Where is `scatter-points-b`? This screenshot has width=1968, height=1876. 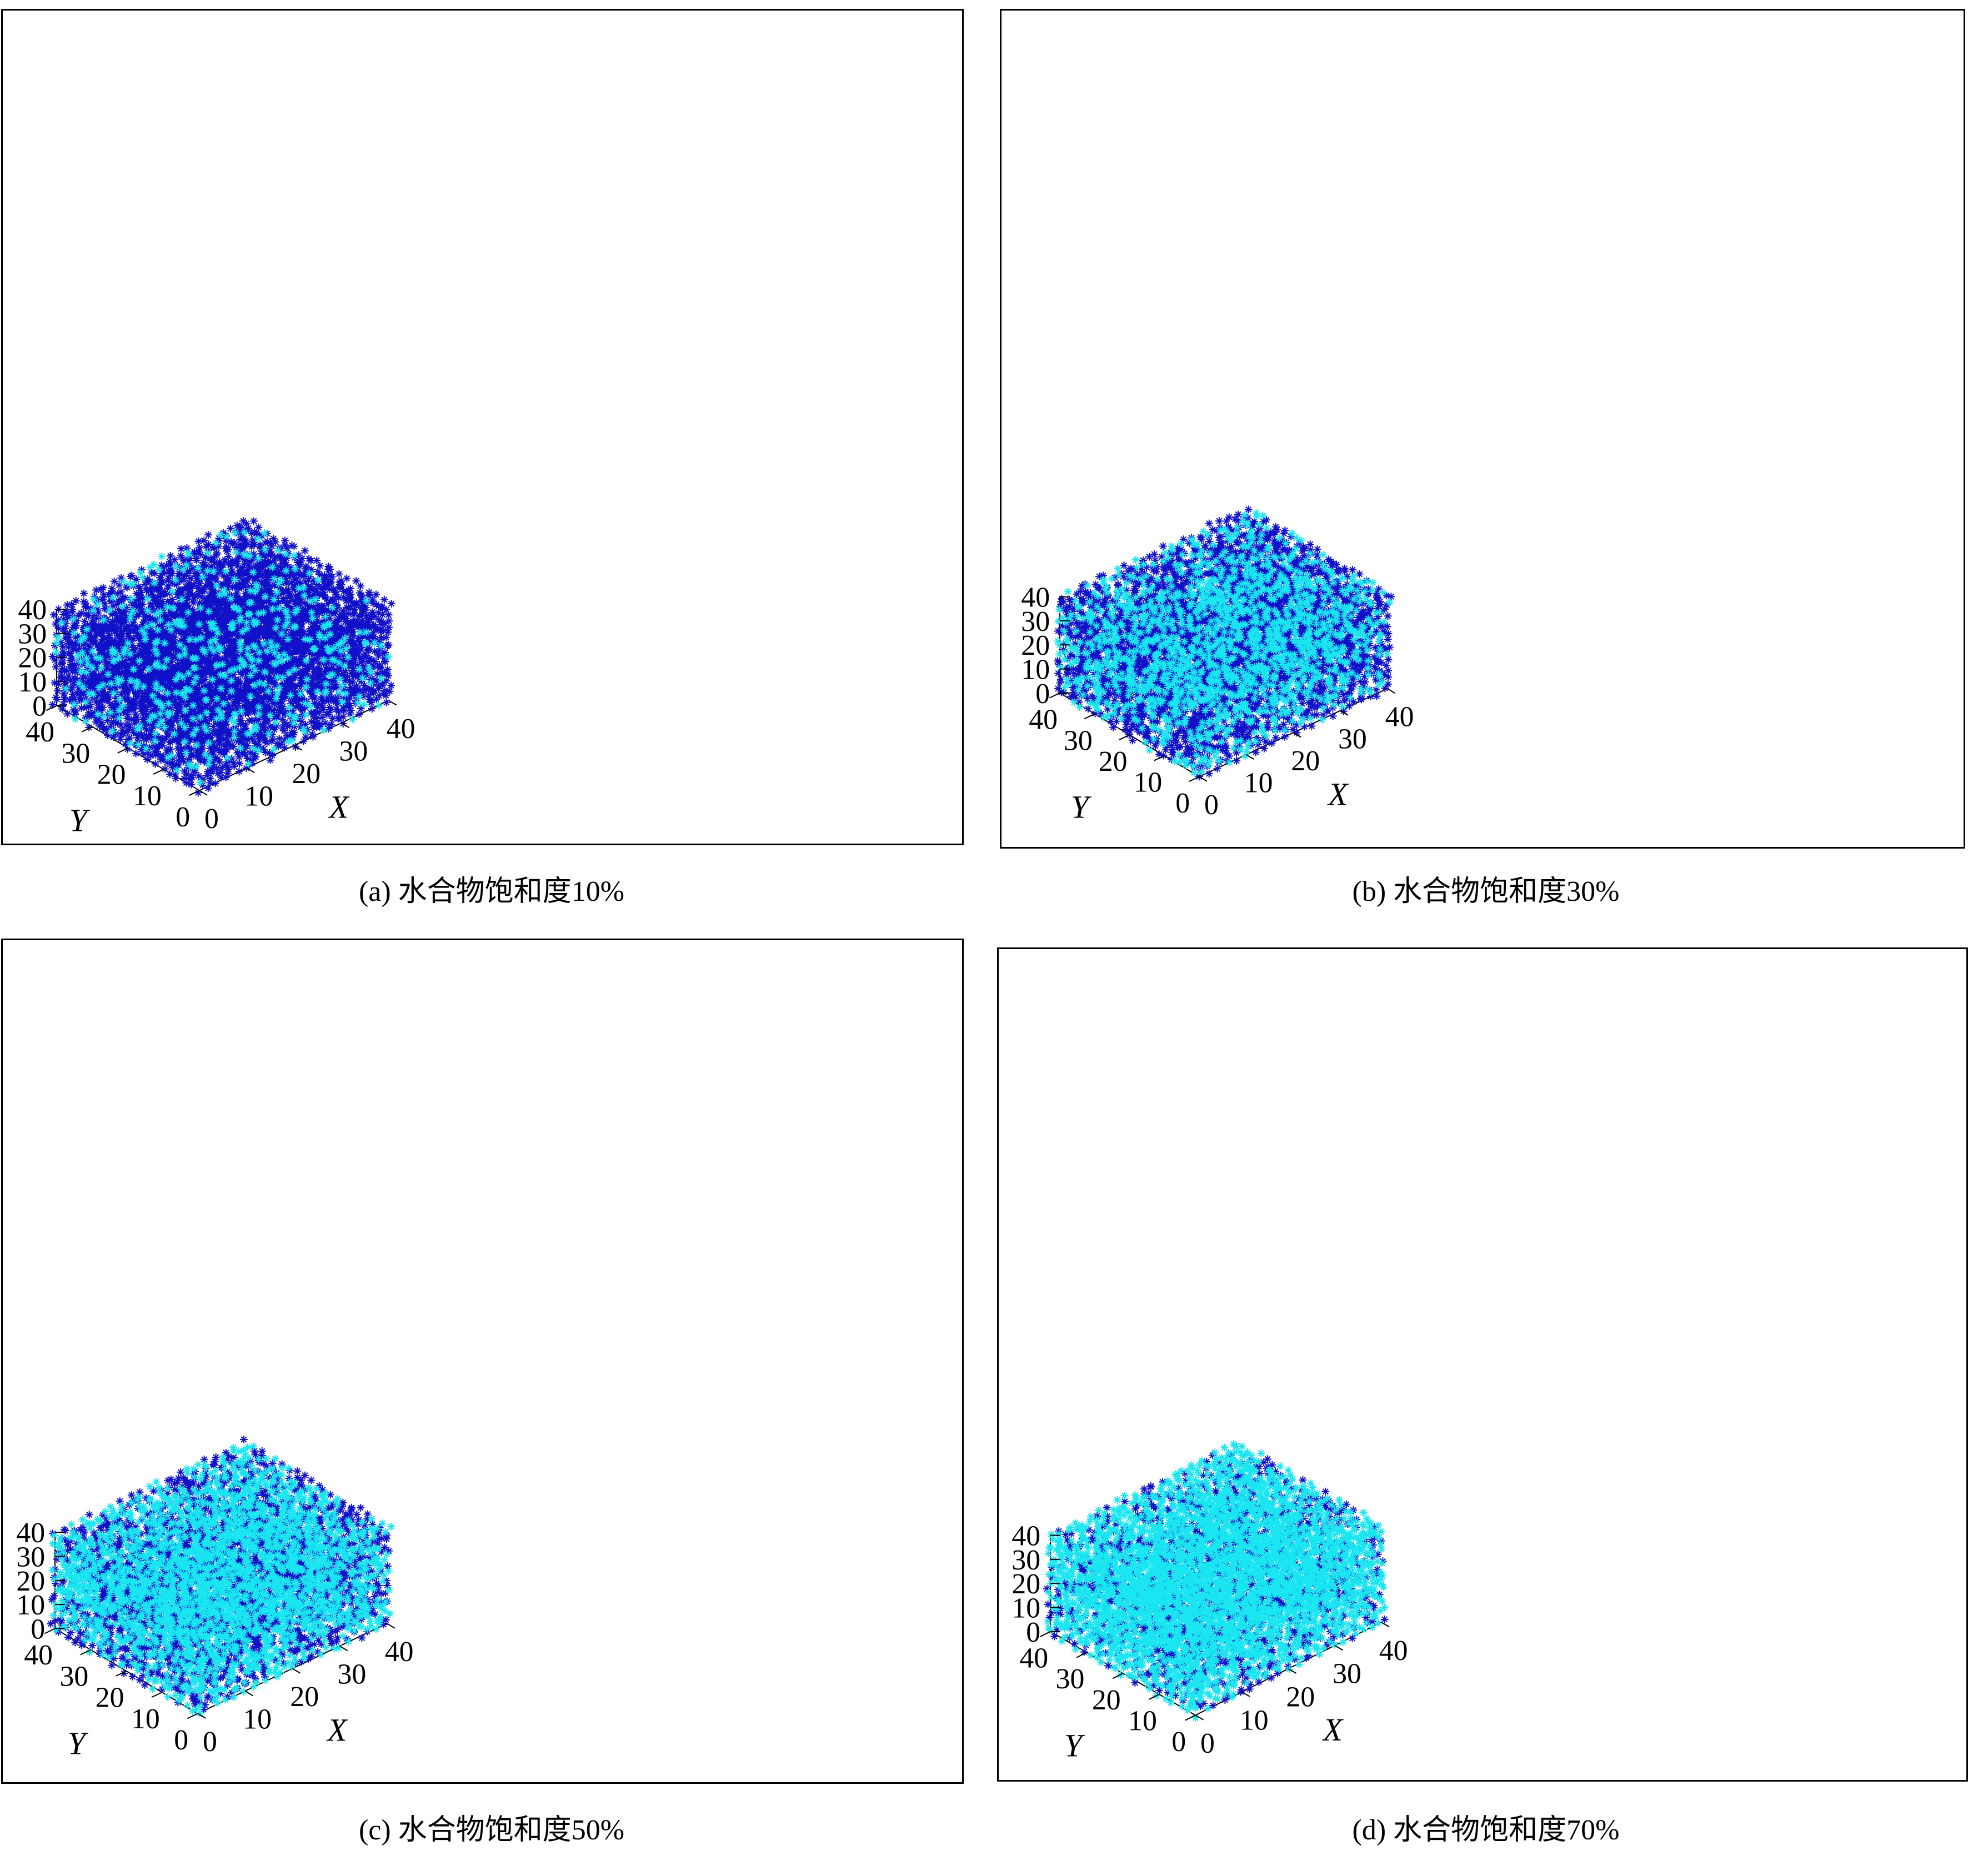 scatter-points-b is located at coordinates (1224, 643).